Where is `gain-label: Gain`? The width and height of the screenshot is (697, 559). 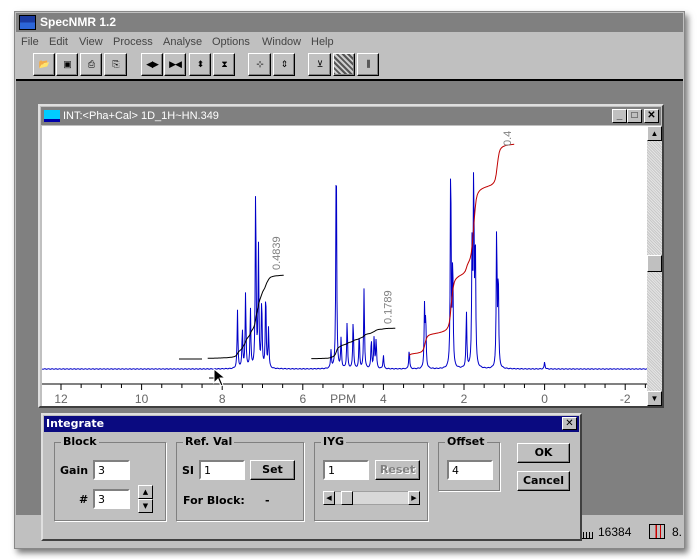 gain-label: Gain is located at coordinates (74, 470).